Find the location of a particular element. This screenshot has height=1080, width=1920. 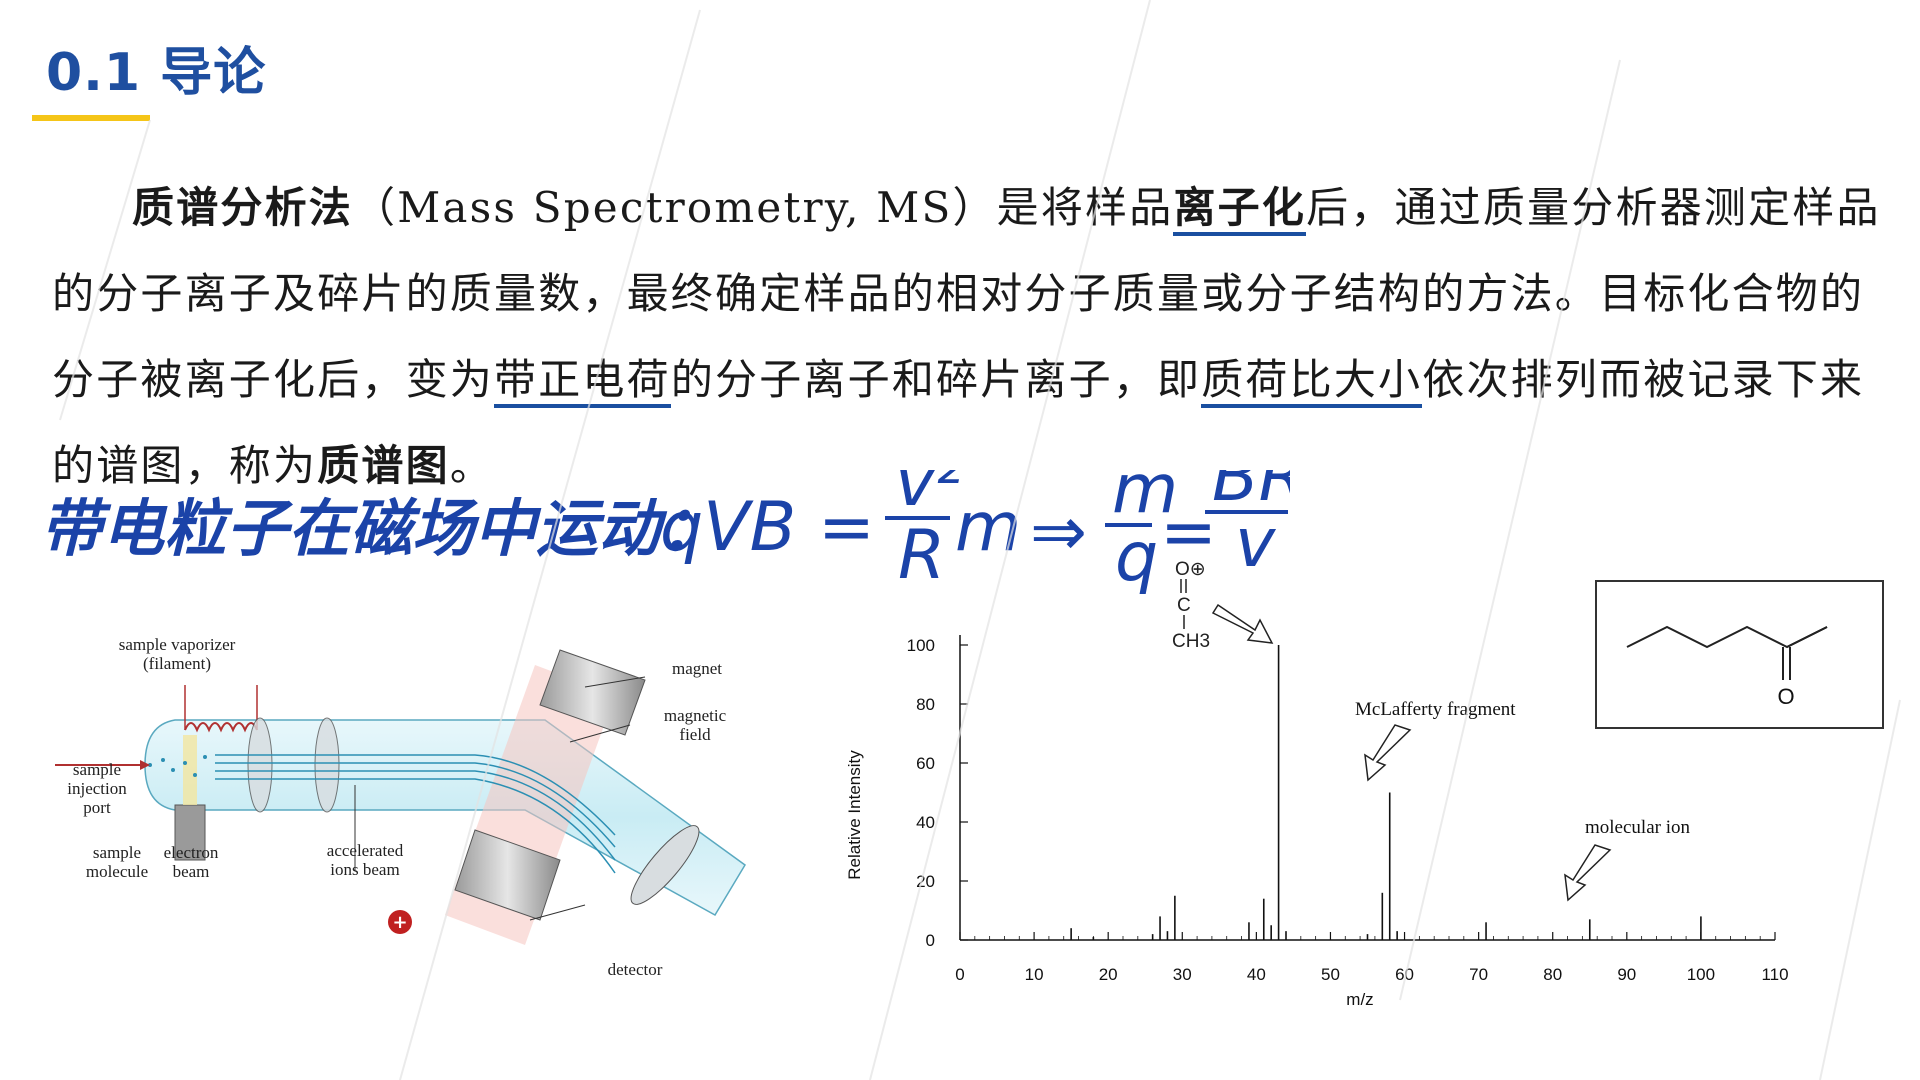

label-electron-1: electron is located at coordinates (191, 852).